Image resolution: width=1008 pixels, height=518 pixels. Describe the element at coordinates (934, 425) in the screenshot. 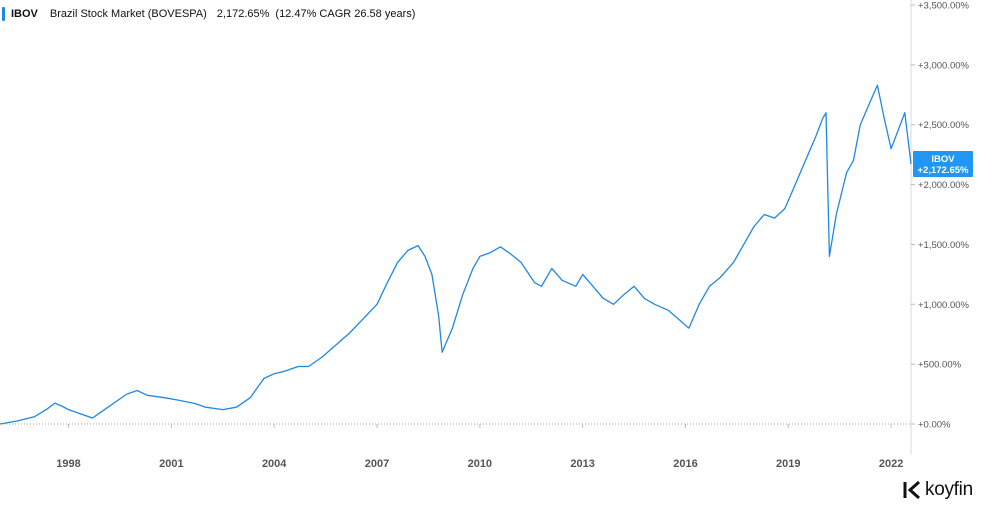

I see `y-tick-label: +0.00%` at that location.